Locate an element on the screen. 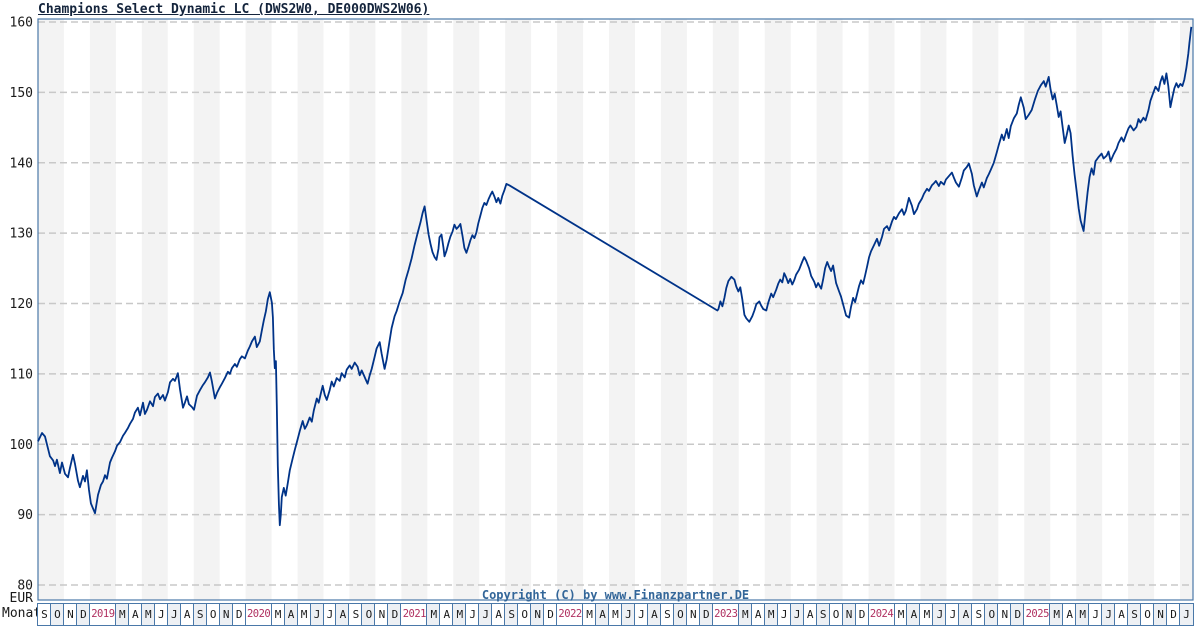  year-cell: 2021 is located at coordinates (414, 614).